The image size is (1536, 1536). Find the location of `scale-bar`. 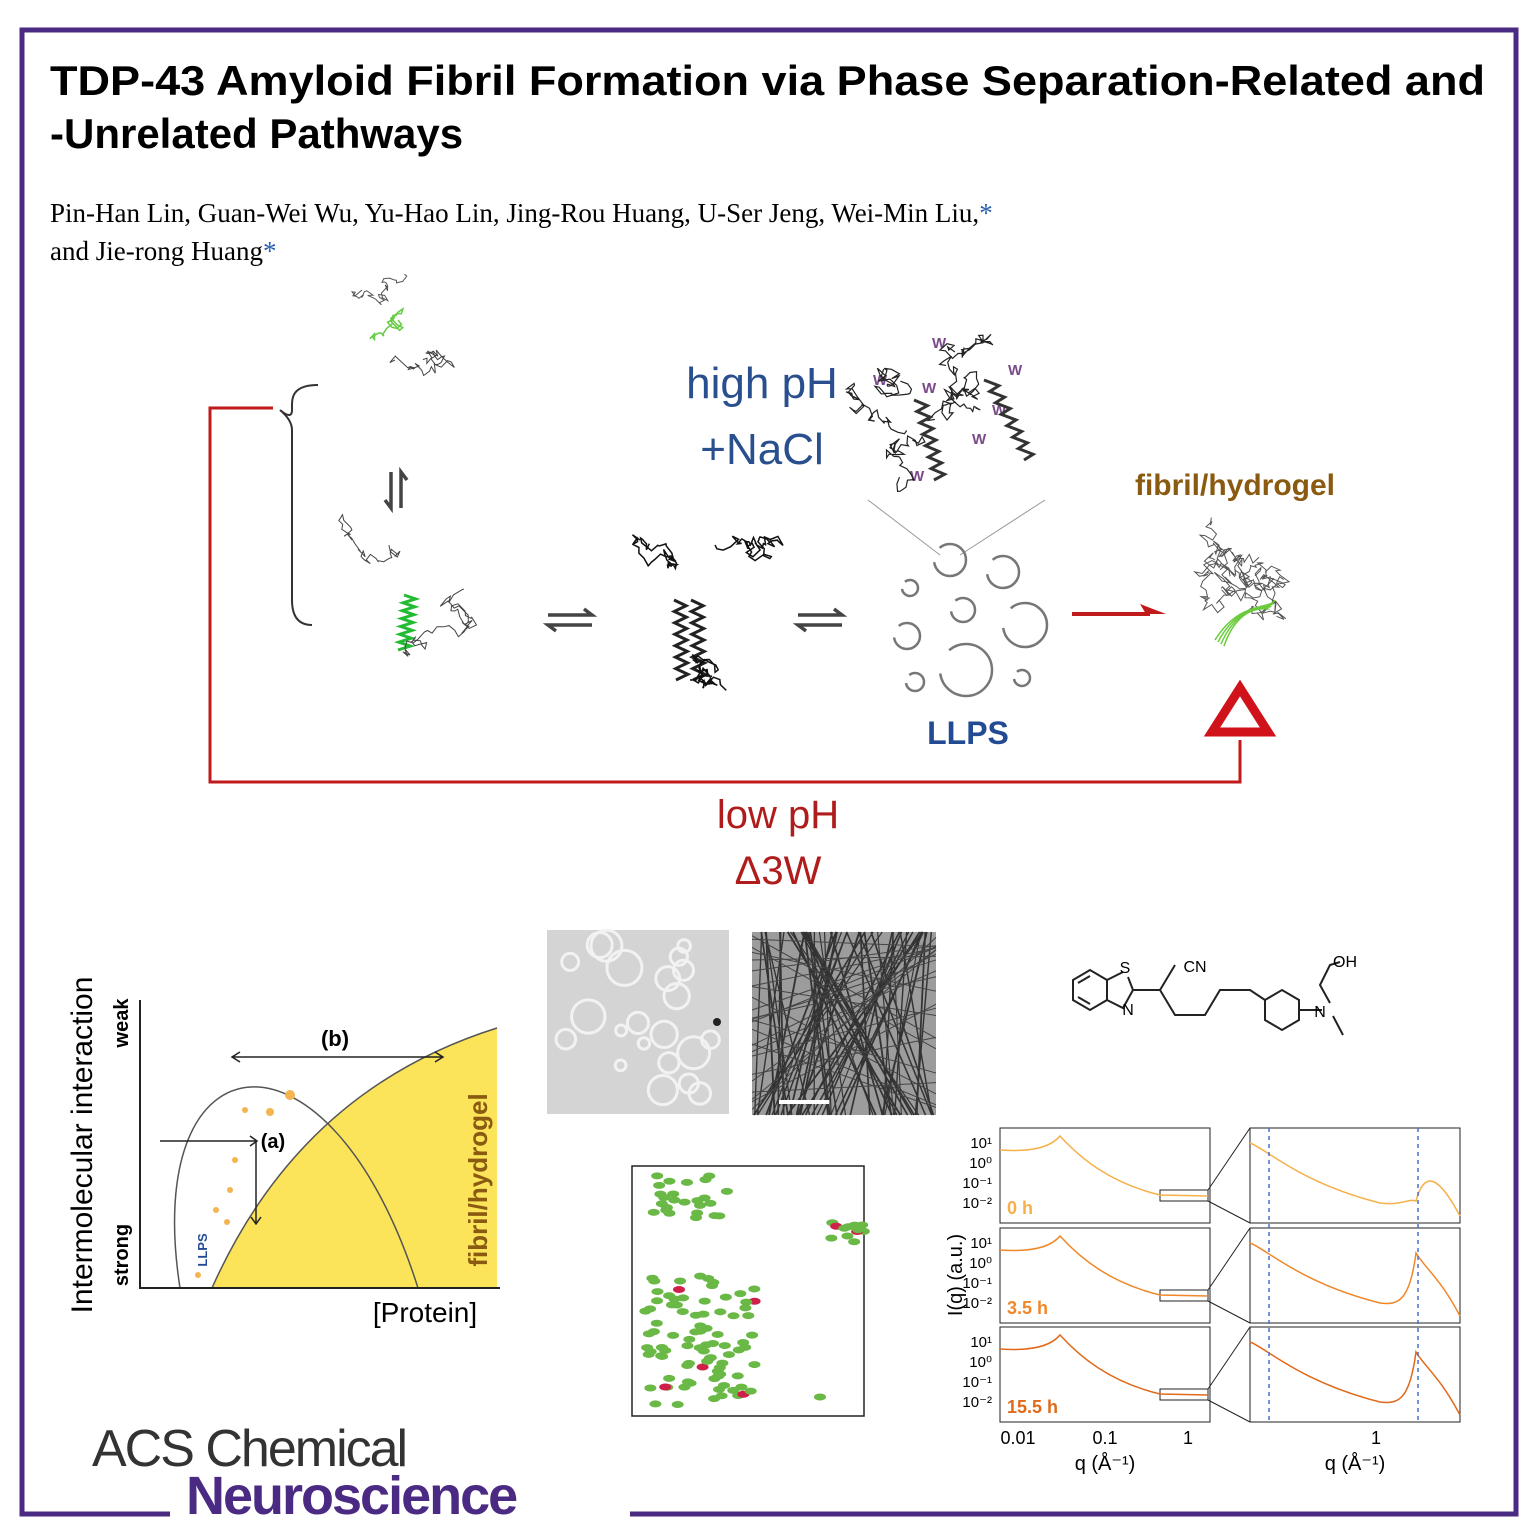

scale-bar is located at coordinates (804, 1102).